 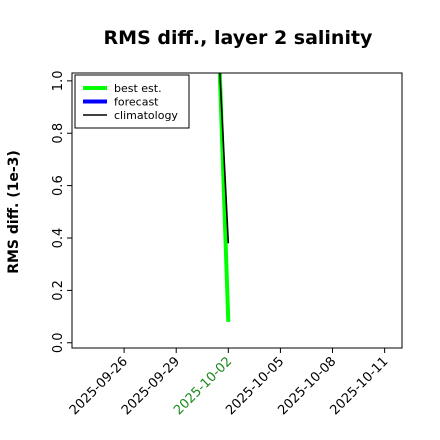 I want to click on y-tick-label: 0.0, so click(x=58, y=342).